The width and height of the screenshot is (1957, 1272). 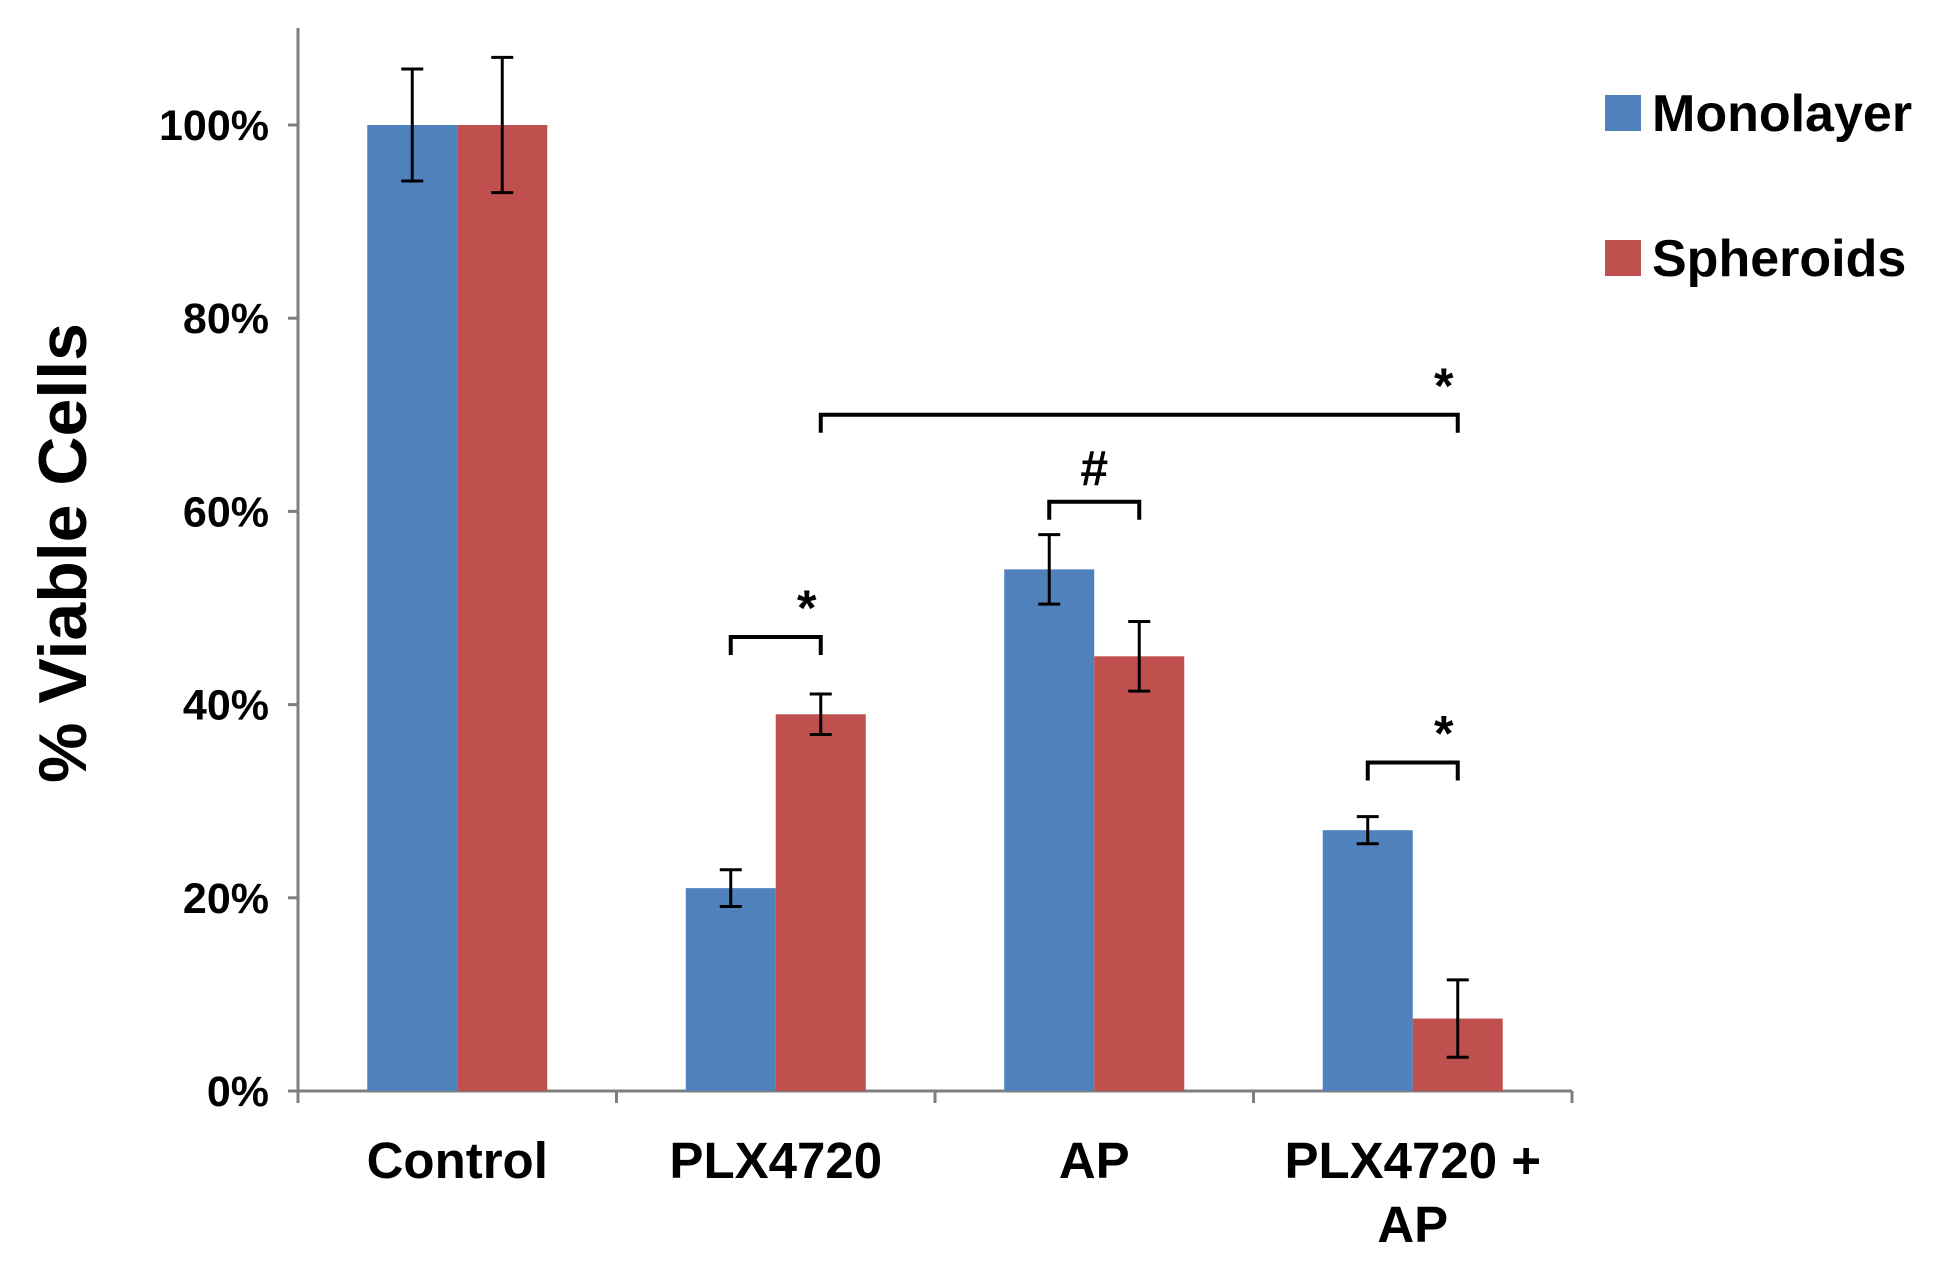 What do you see at coordinates (226, 899) in the screenshot?
I see `y-tick-label: 20%` at bounding box center [226, 899].